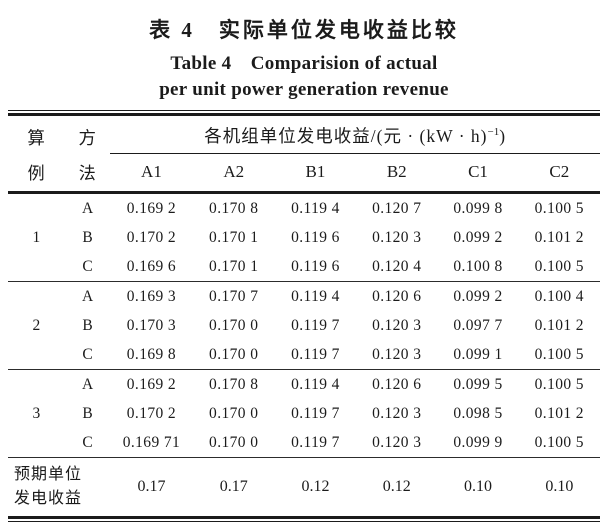 The width and height of the screenshot is (608, 522). Describe the element at coordinates (37, 174) in the screenshot. I see `case-header-line2: 例` at that location.